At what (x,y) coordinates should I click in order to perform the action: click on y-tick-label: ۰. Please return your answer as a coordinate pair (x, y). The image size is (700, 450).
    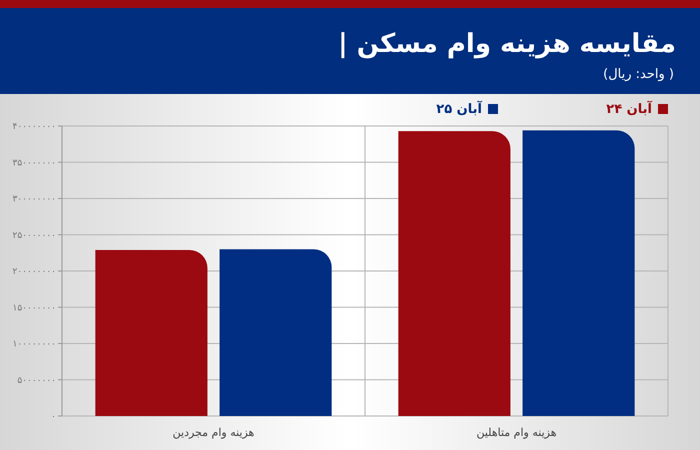
    Looking at the image, I should click on (53, 417).